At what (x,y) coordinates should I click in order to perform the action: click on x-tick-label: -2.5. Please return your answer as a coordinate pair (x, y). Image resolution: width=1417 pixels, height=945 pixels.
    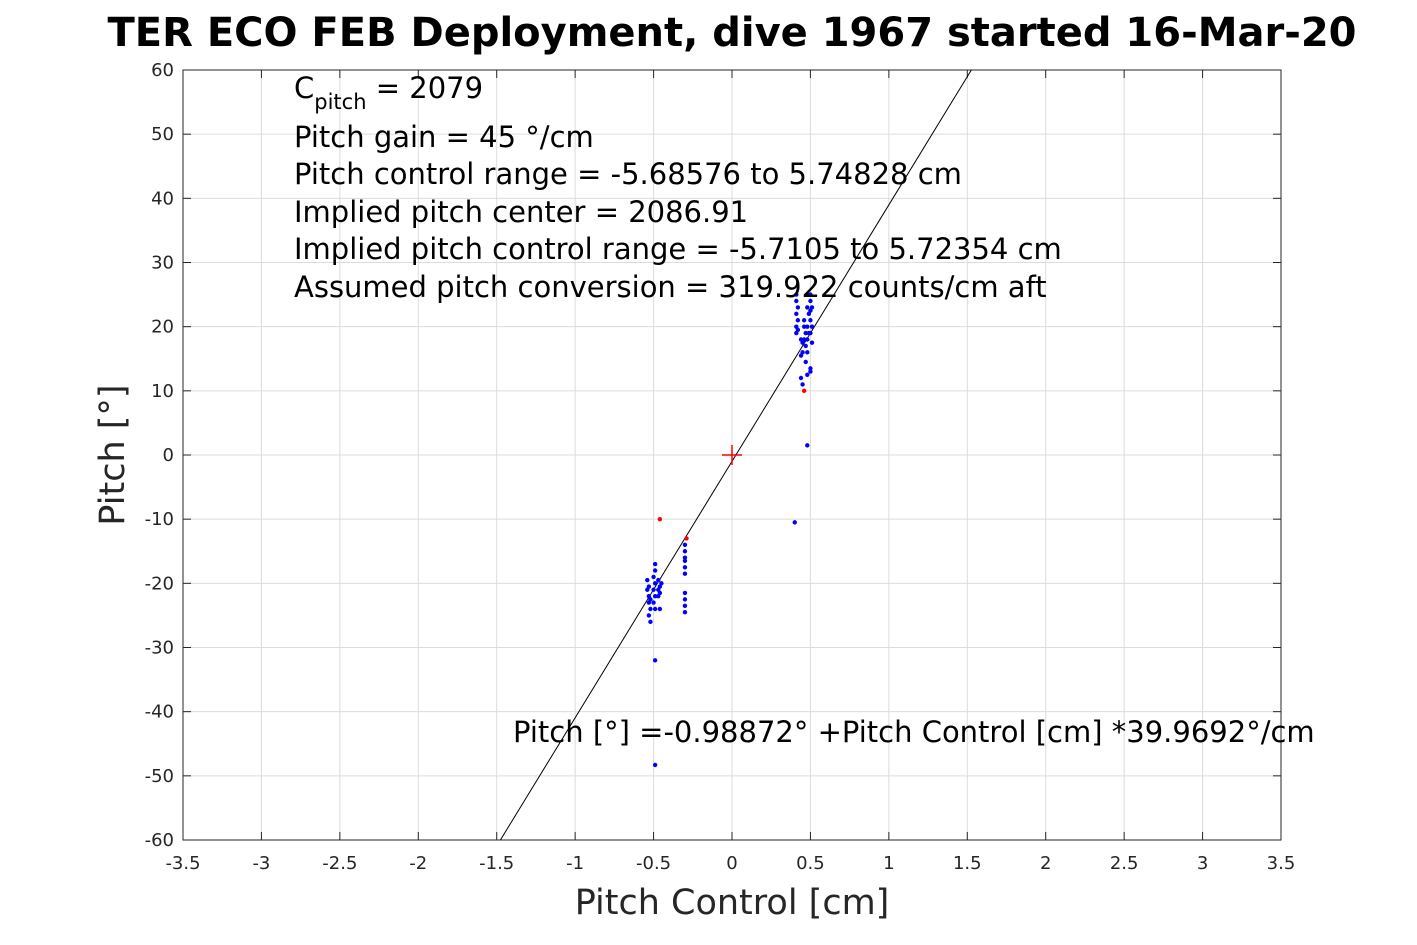
    Looking at the image, I should click on (339, 863).